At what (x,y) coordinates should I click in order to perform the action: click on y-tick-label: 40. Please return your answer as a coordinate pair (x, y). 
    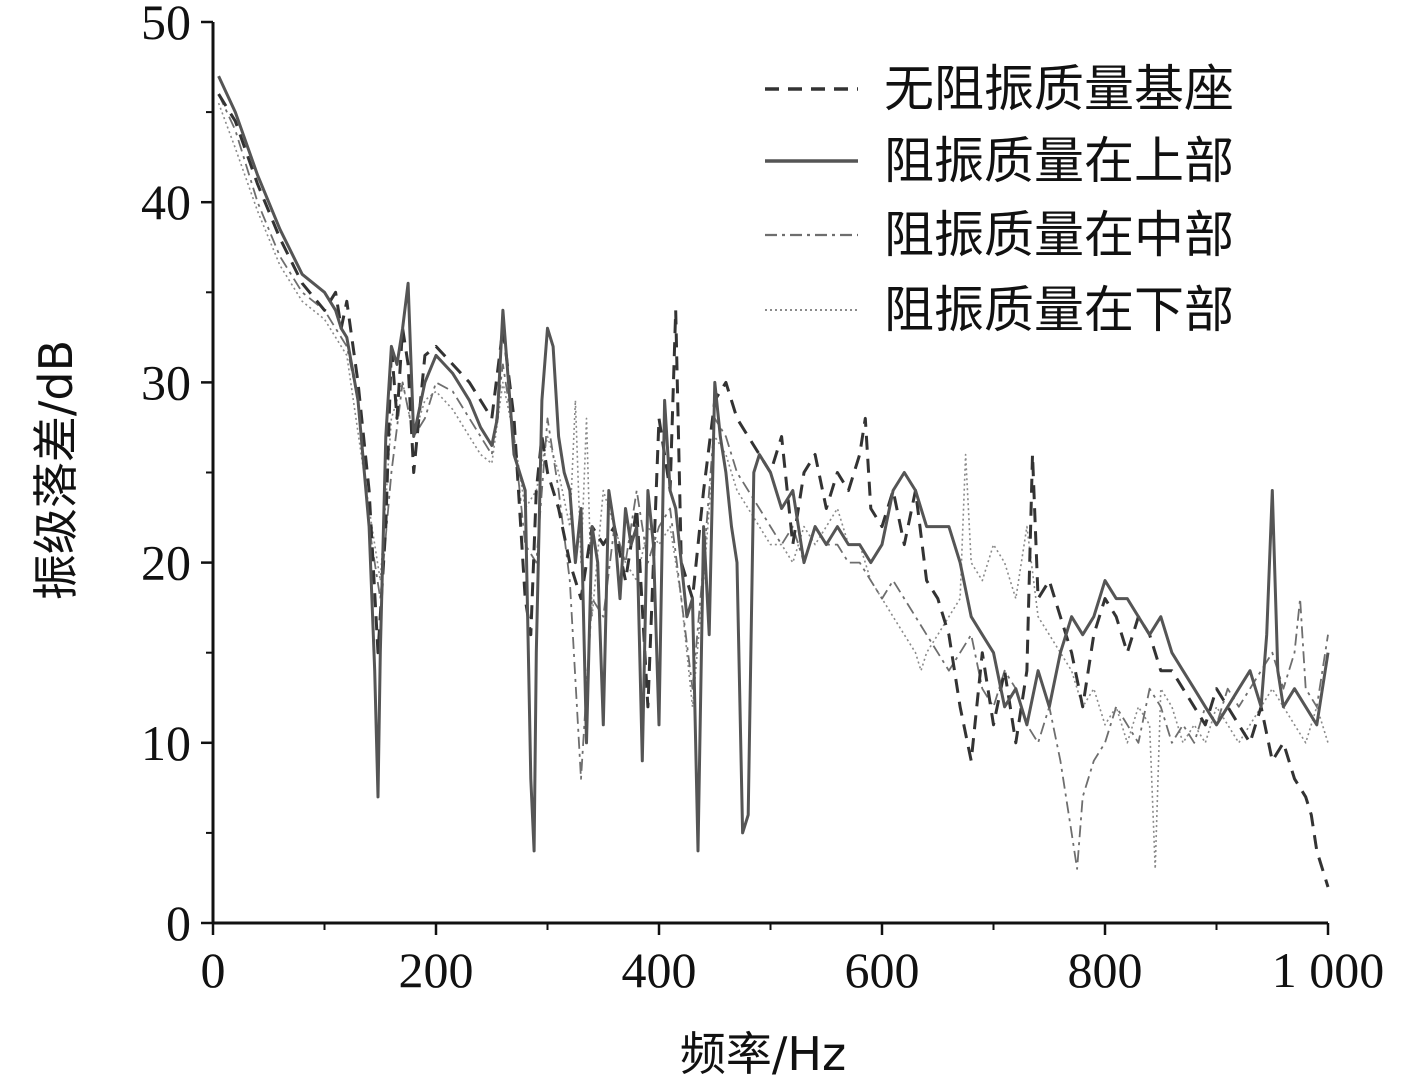
    Looking at the image, I should click on (166, 202).